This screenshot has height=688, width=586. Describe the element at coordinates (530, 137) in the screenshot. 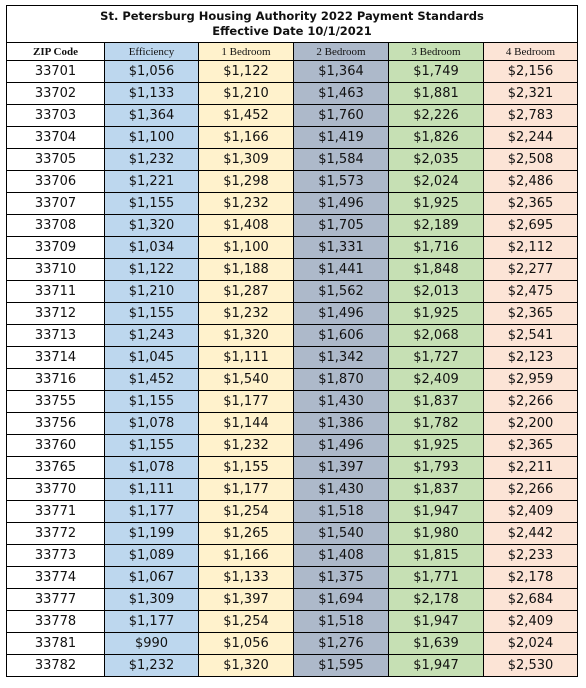

I see `bedroom-4-cell: $2,244` at that location.